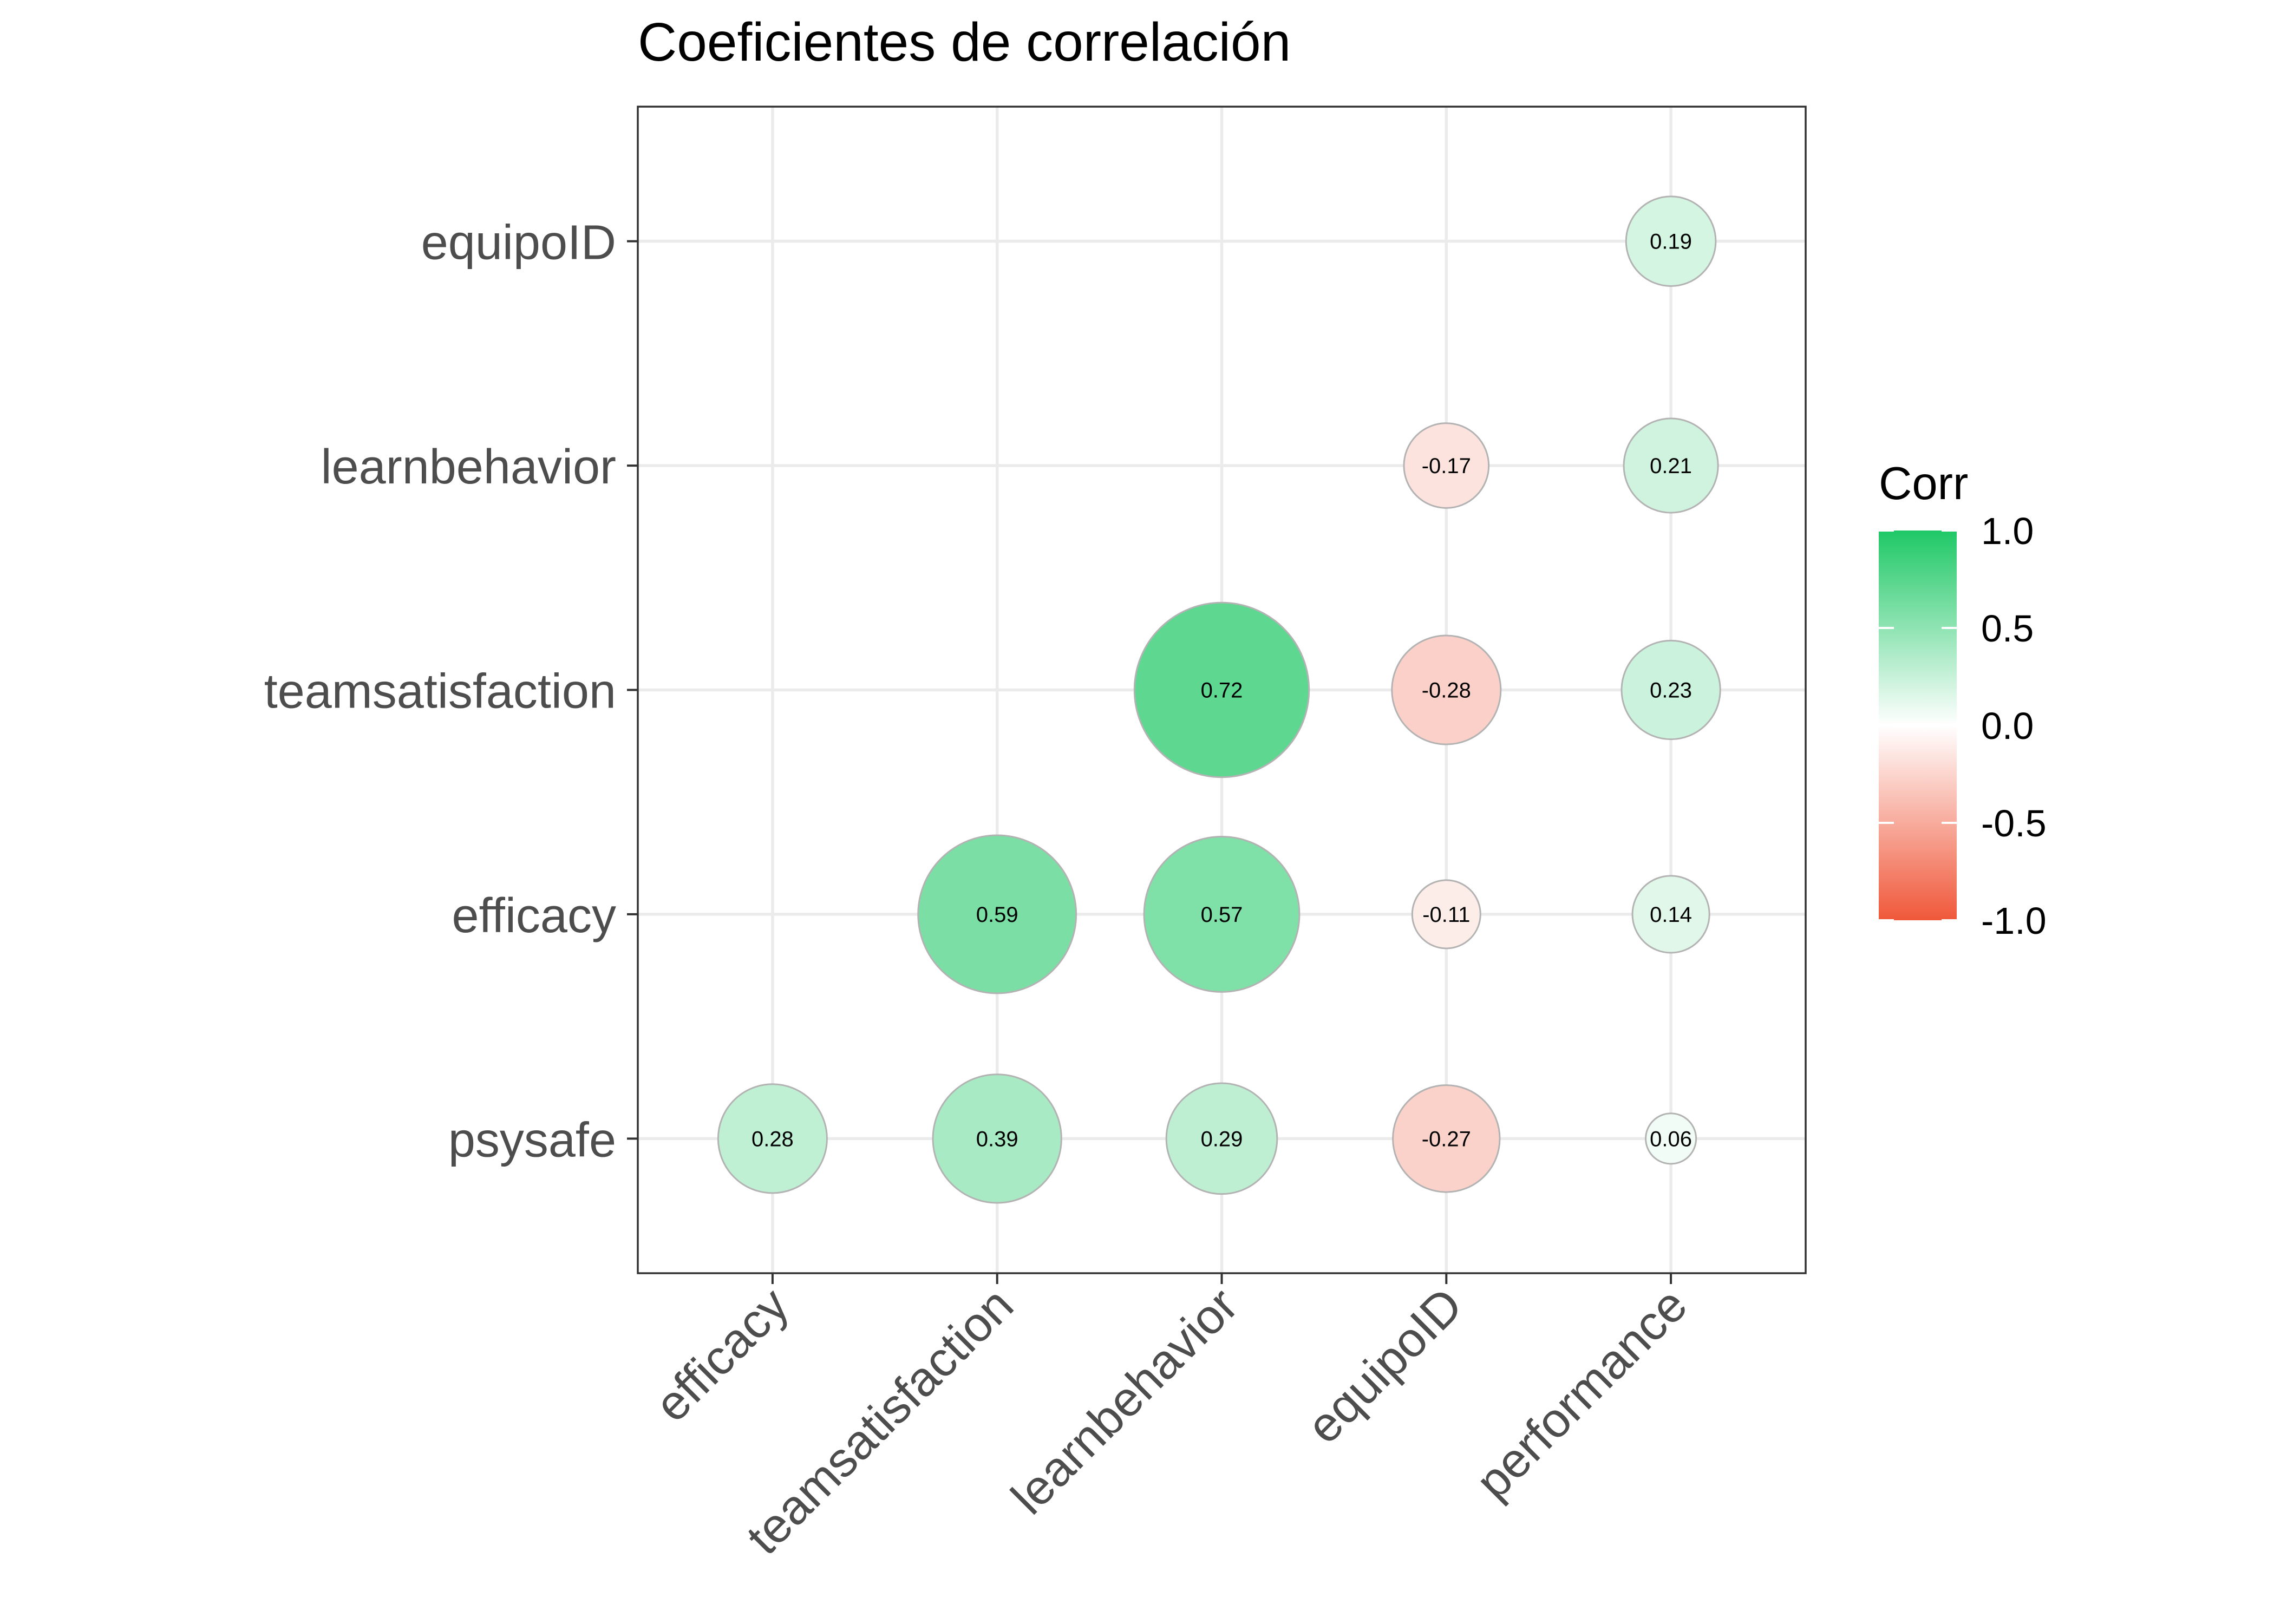 The image size is (2274, 1624). I want to click on corr-value-label-psysafe-learnbehavior: 0.29, so click(1222, 1139).